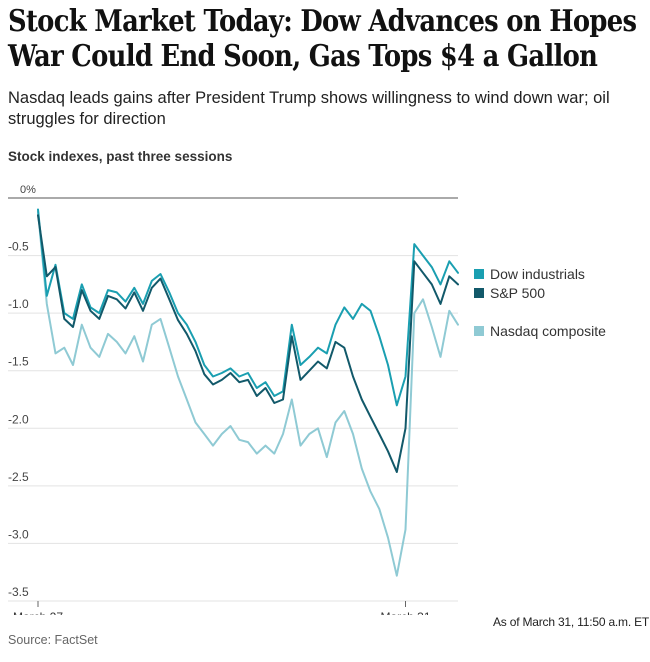  I want to click on y-tick-label: 0%, so click(28, 190).